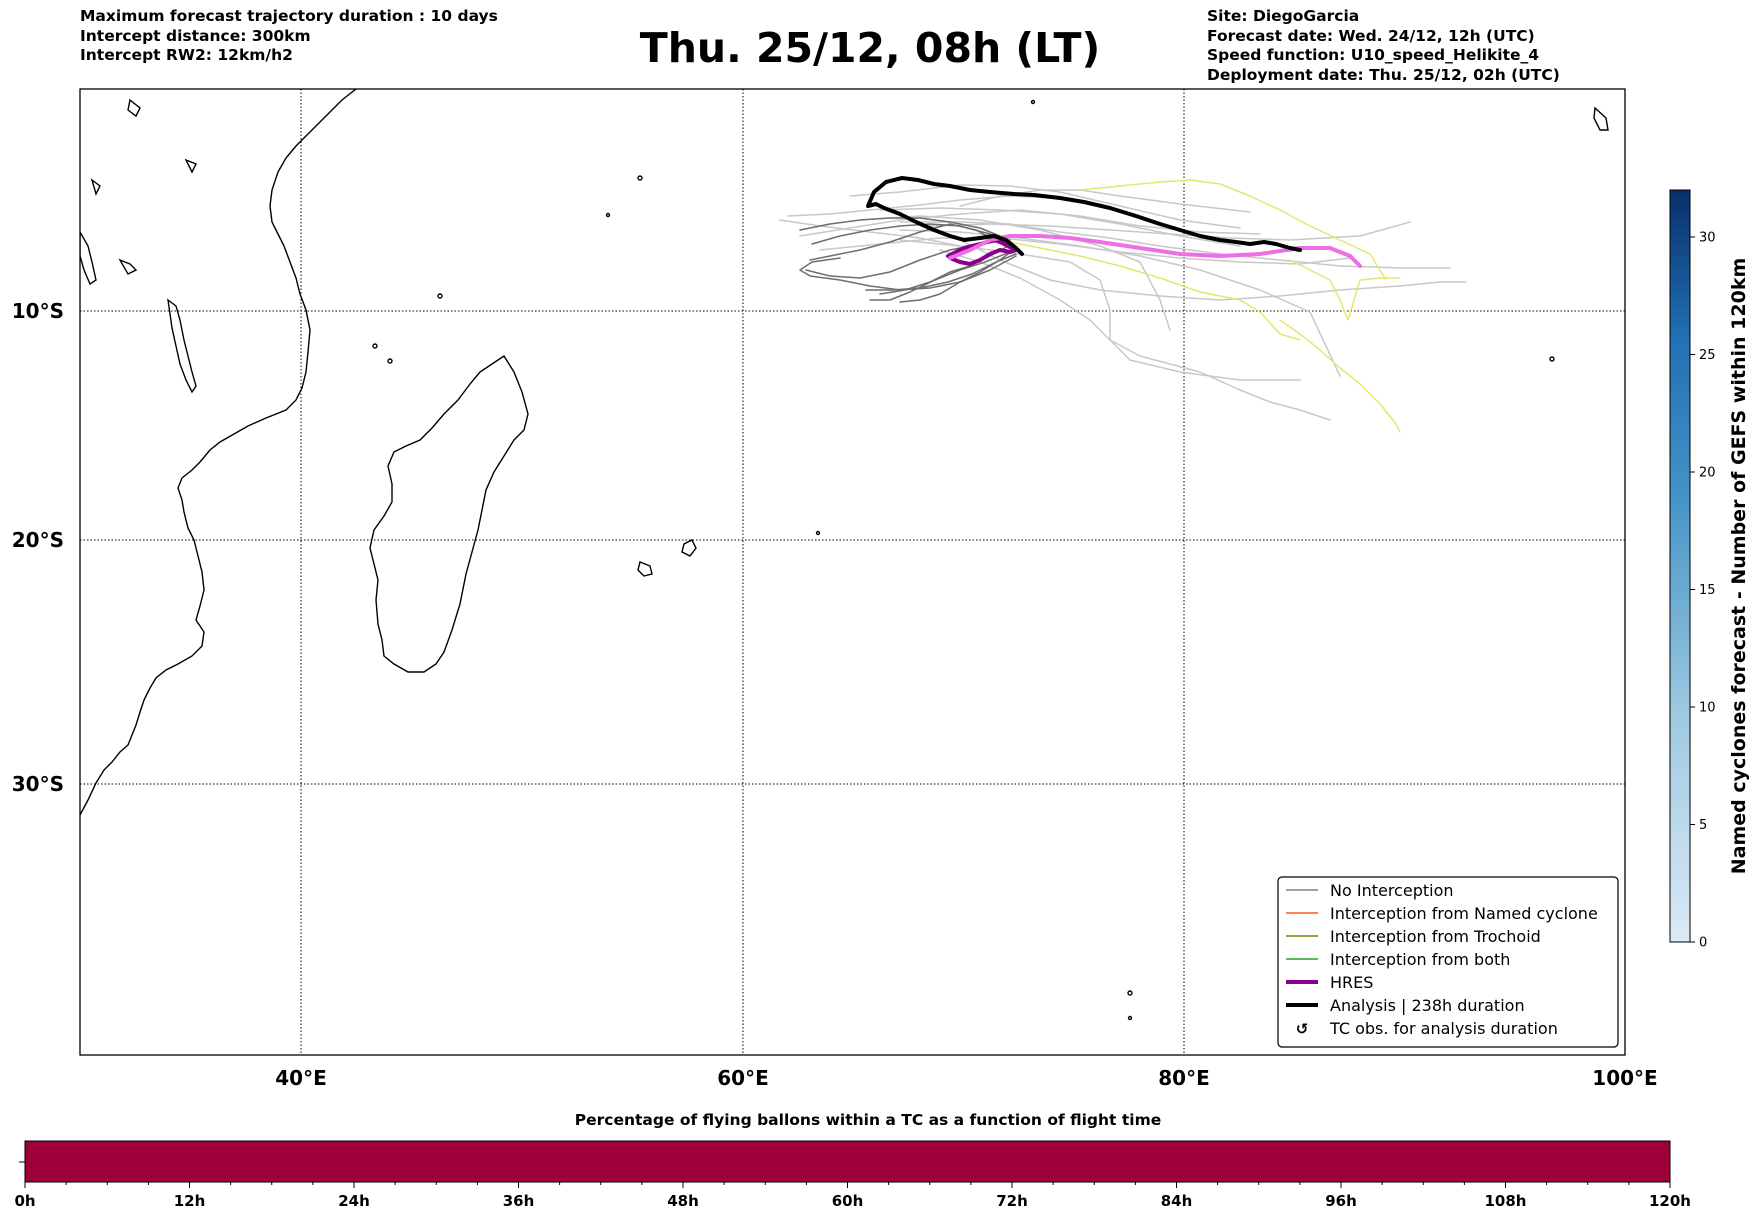 The image size is (1752, 1213). What do you see at coordinates (195, 35) in the screenshot?
I see `header-intercept-distance: Intercept distance: 300km` at bounding box center [195, 35].